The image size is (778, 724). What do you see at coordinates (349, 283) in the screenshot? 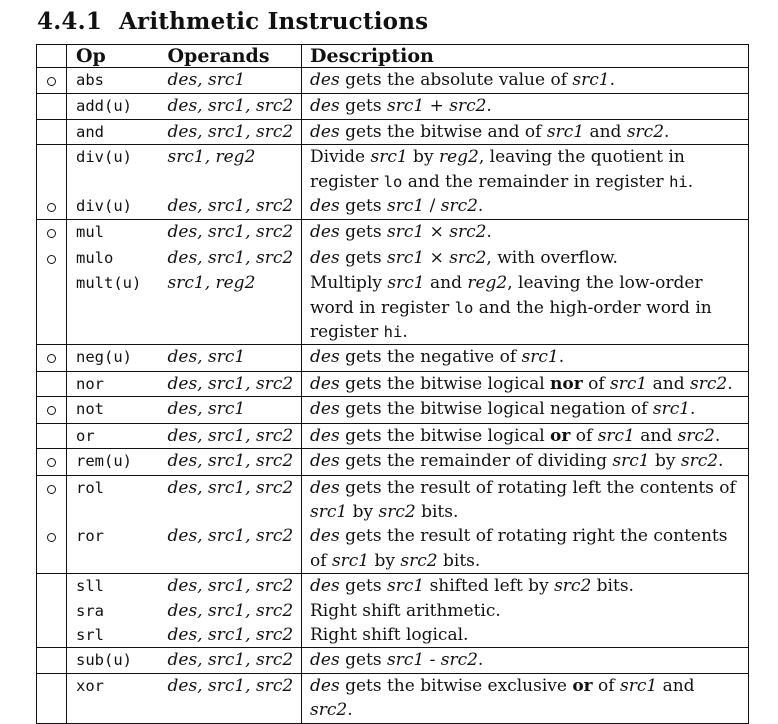
I see `description-text: Multiply` at bounding box center [349, 283].